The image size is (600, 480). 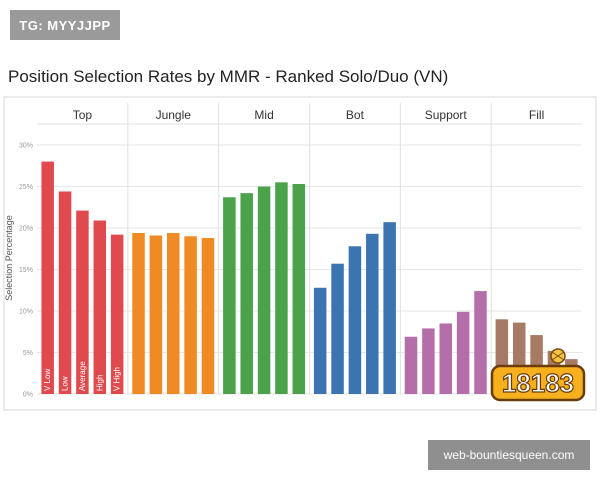 I want to click on mmr-tier-label: V High, so click(x=117, y=379).